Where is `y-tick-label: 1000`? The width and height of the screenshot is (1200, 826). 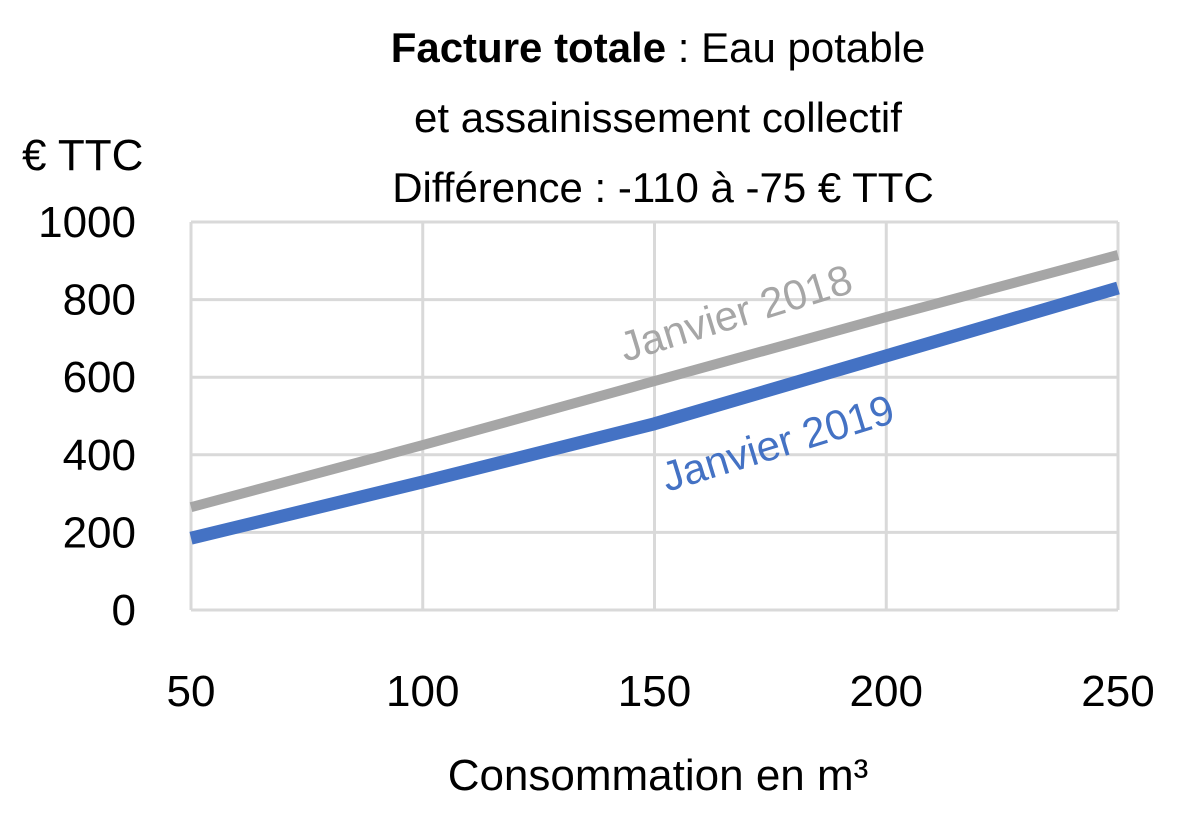
y-tick-label: 1000 is located at coordinates (87, 222).